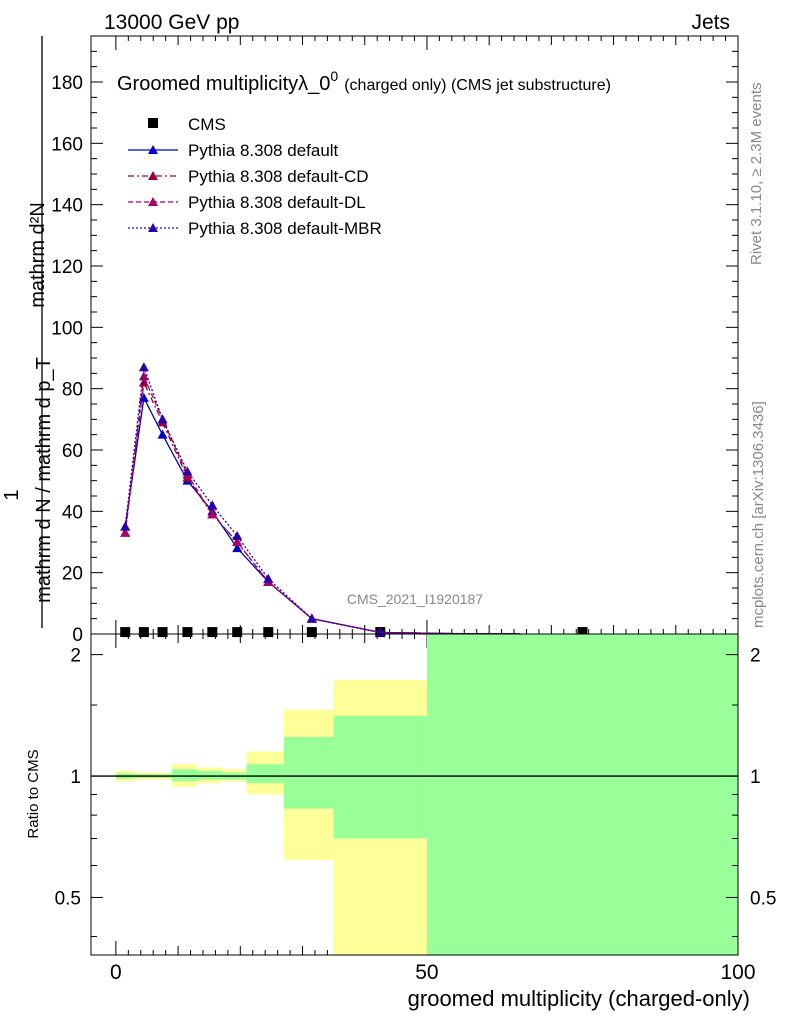  What do you see at coordinates (75, 656) in the screenshot?
I see `ratio-y-tick-label: 2` at bounding box center [75, 656].